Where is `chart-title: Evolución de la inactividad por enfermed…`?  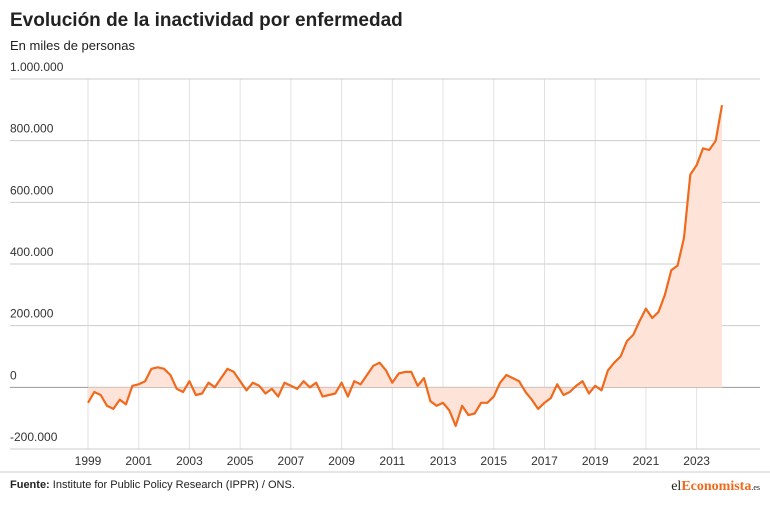
chart-title: Evolución de la inactividad por enfermed… is located at coordinates (206, 20).